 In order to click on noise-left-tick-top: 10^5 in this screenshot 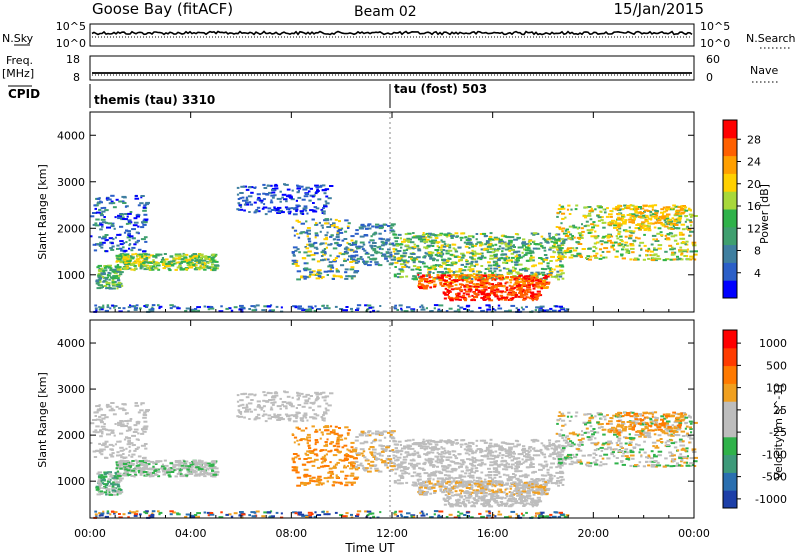, I will do `click(71, 26)`.